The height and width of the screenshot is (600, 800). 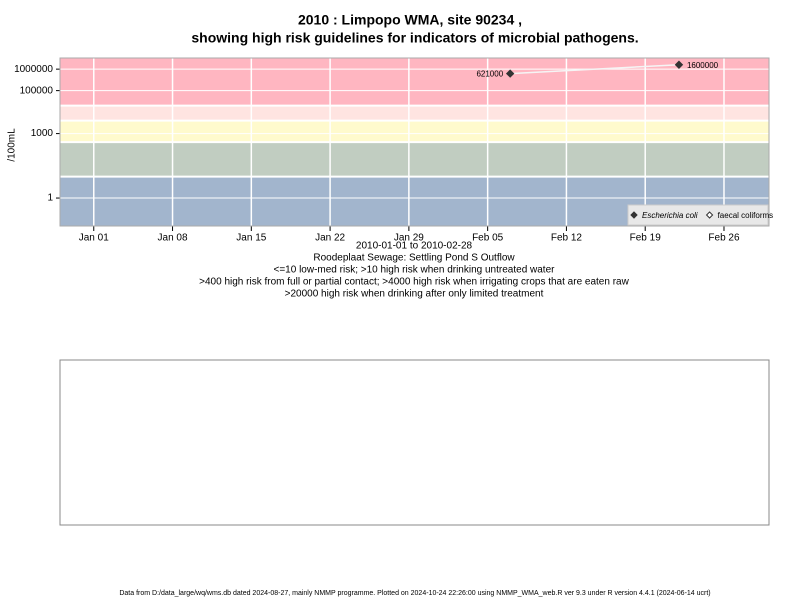 What do you see at coordinates (42, 133) in the screenshot?
I see `y-tick-label: 1000` at bounding box center [42, 133].